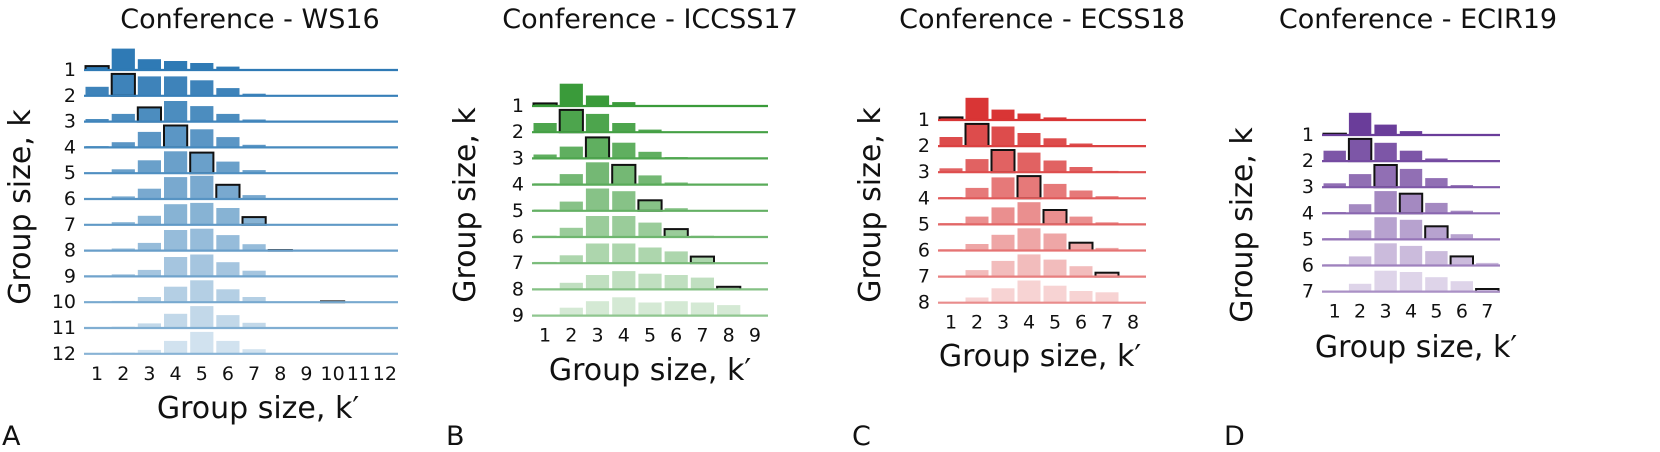 The image size is (1660, 452). I want to click on x-tick-label: 1, so click(951, 323).